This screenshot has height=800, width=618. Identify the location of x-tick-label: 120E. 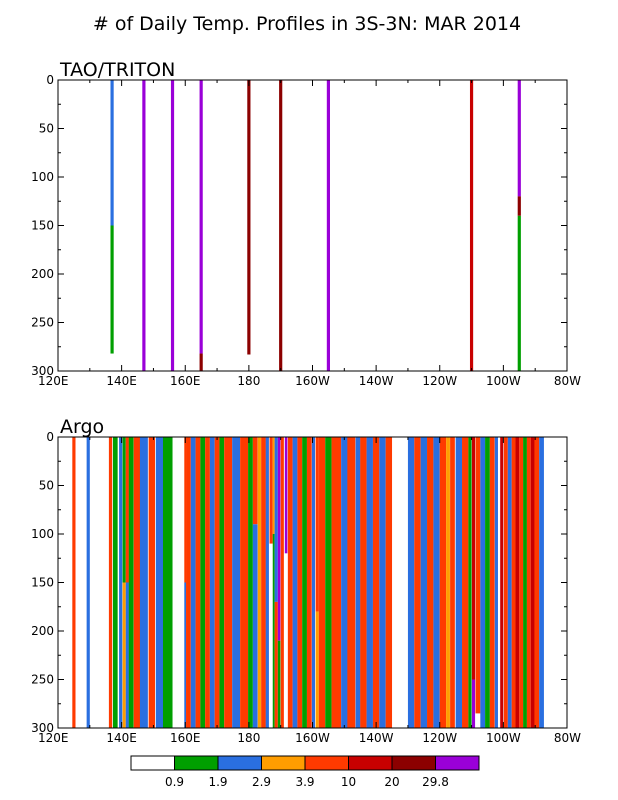
(53, 381).